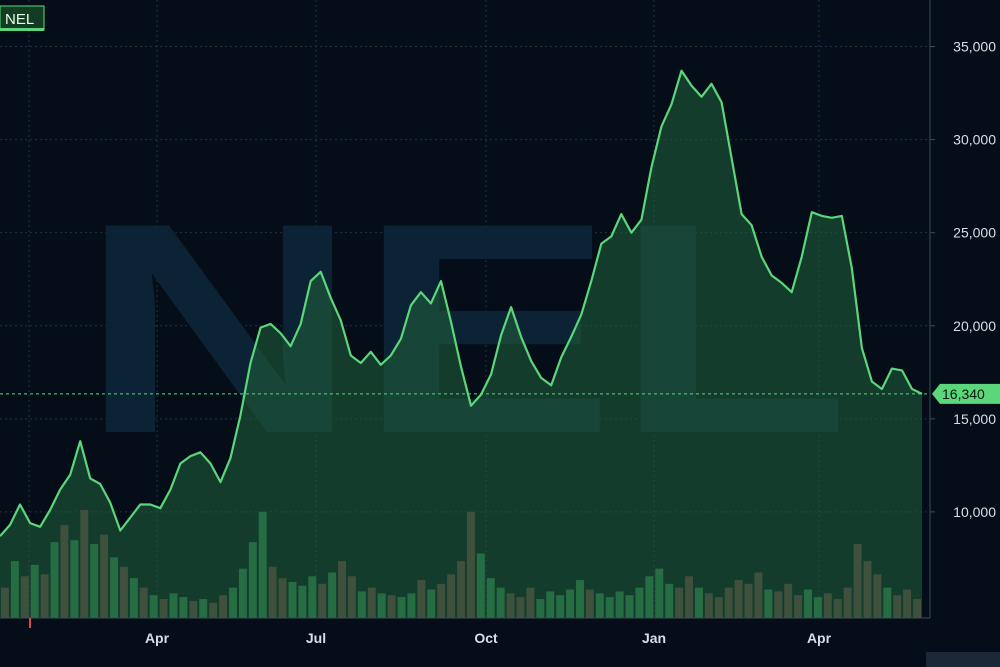 This screenshot has width=1000, height=667. Describe the element at coordinates (974, 140) in the screenshot. I see `price-axis-tick-label: 30,000` at that location.